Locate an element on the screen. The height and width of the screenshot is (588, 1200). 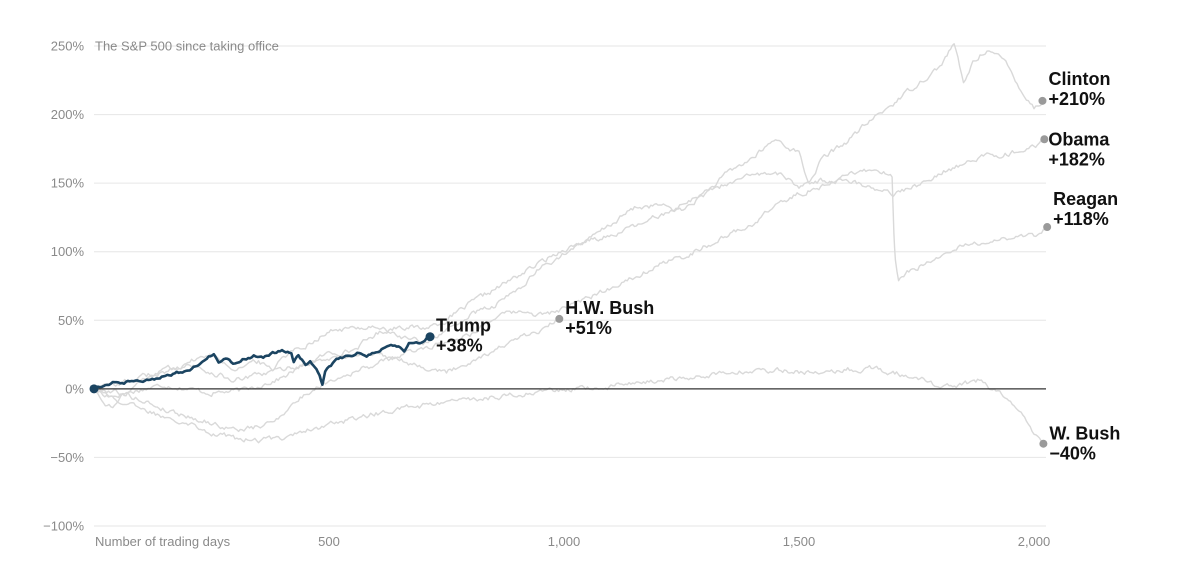
y-tick-label: −100% is located at coordinates (63, 526).